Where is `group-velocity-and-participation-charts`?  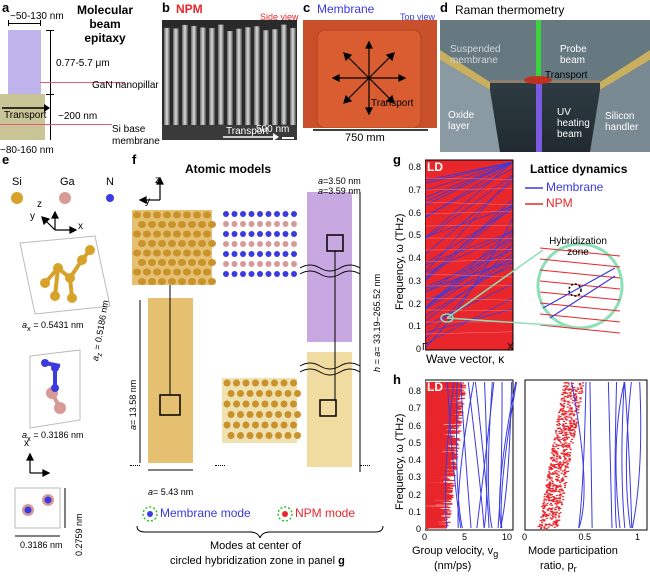
group-velocity-and-participation-charts is located at coordinates (537, 458).